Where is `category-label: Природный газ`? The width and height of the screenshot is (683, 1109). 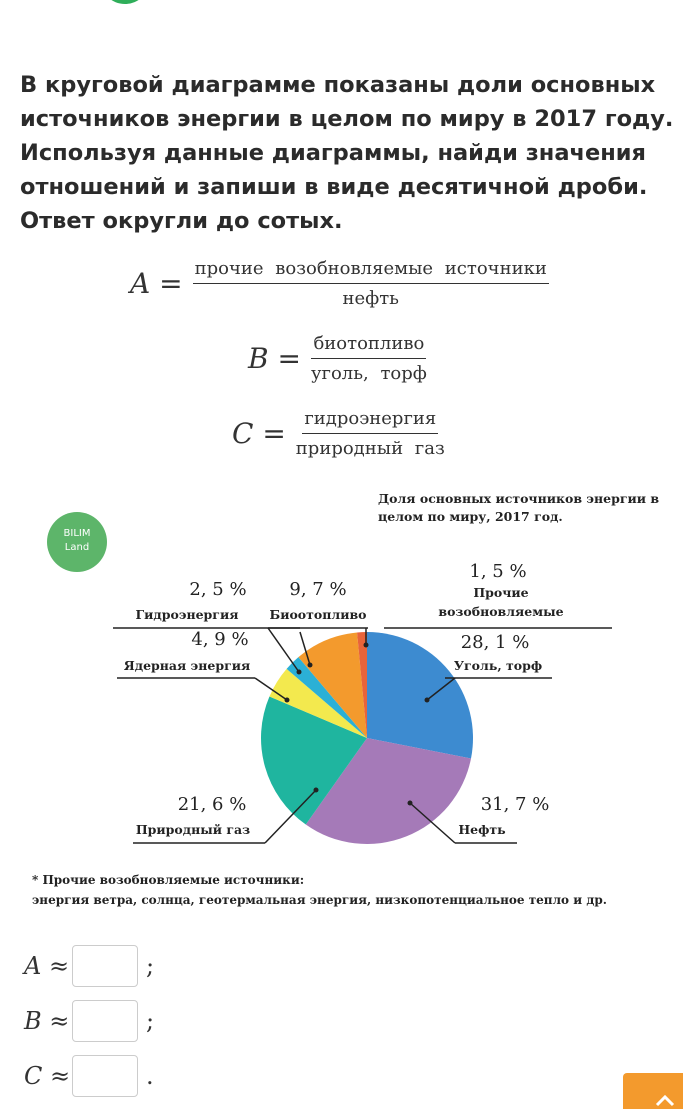
category-label: Природный газ is located at coordinates (193, 829).